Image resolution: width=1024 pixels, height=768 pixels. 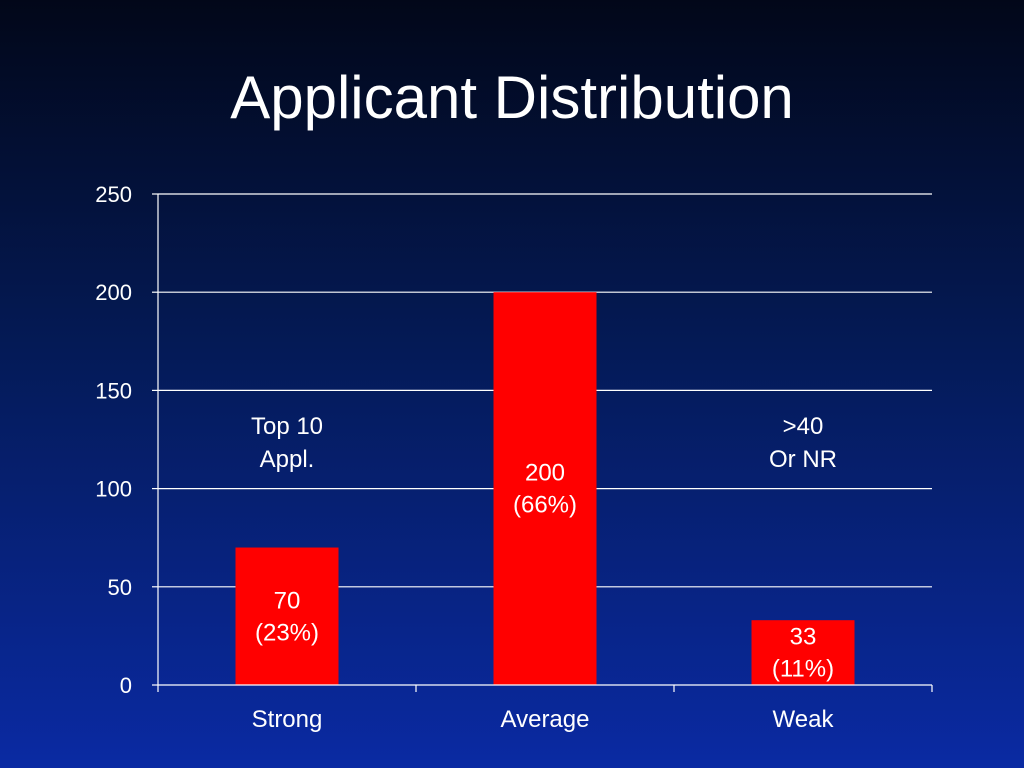 I want to click on annotation-text: Appl., so click(x=287, y=459).